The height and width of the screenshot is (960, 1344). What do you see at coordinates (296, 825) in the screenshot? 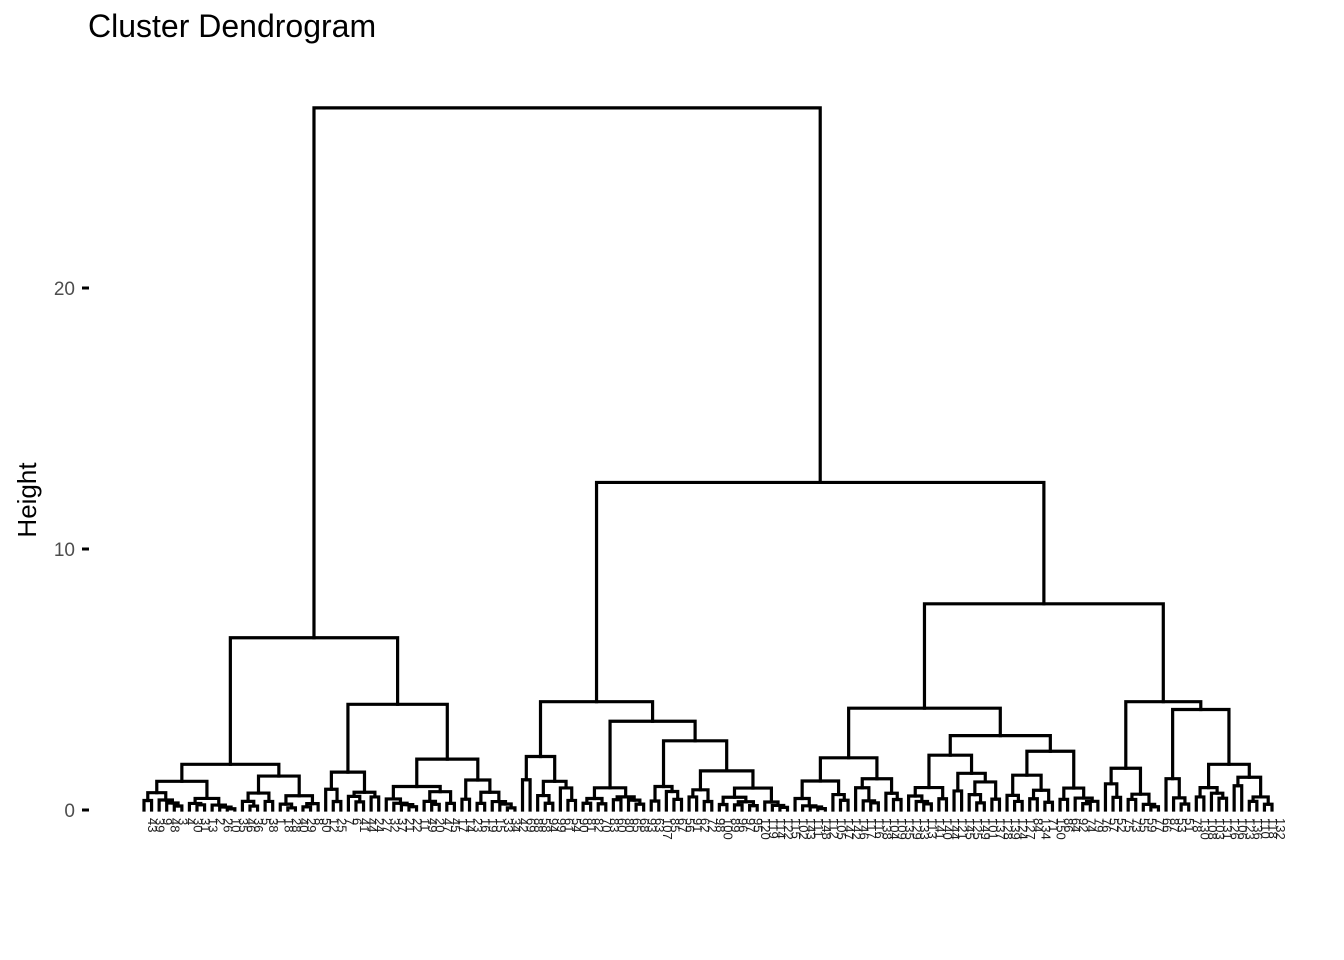
I see `leaf-label-28: 28` at bounding box center [296, 825].